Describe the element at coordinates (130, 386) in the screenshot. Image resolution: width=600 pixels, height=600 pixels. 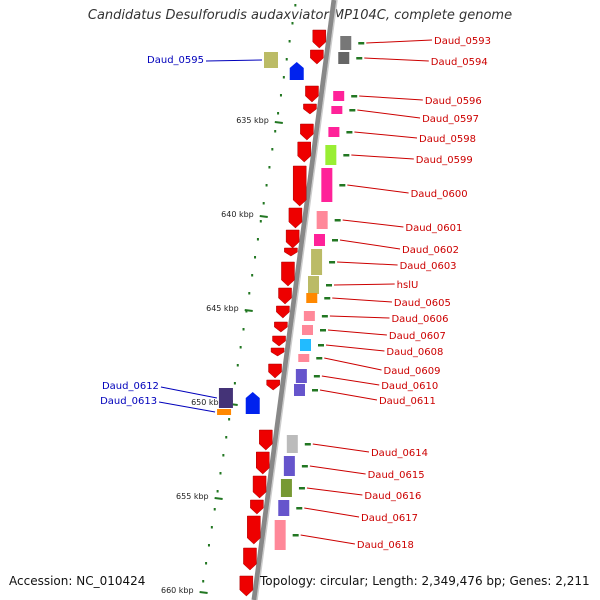
I see `gene-label: Daud_0612` at that location.